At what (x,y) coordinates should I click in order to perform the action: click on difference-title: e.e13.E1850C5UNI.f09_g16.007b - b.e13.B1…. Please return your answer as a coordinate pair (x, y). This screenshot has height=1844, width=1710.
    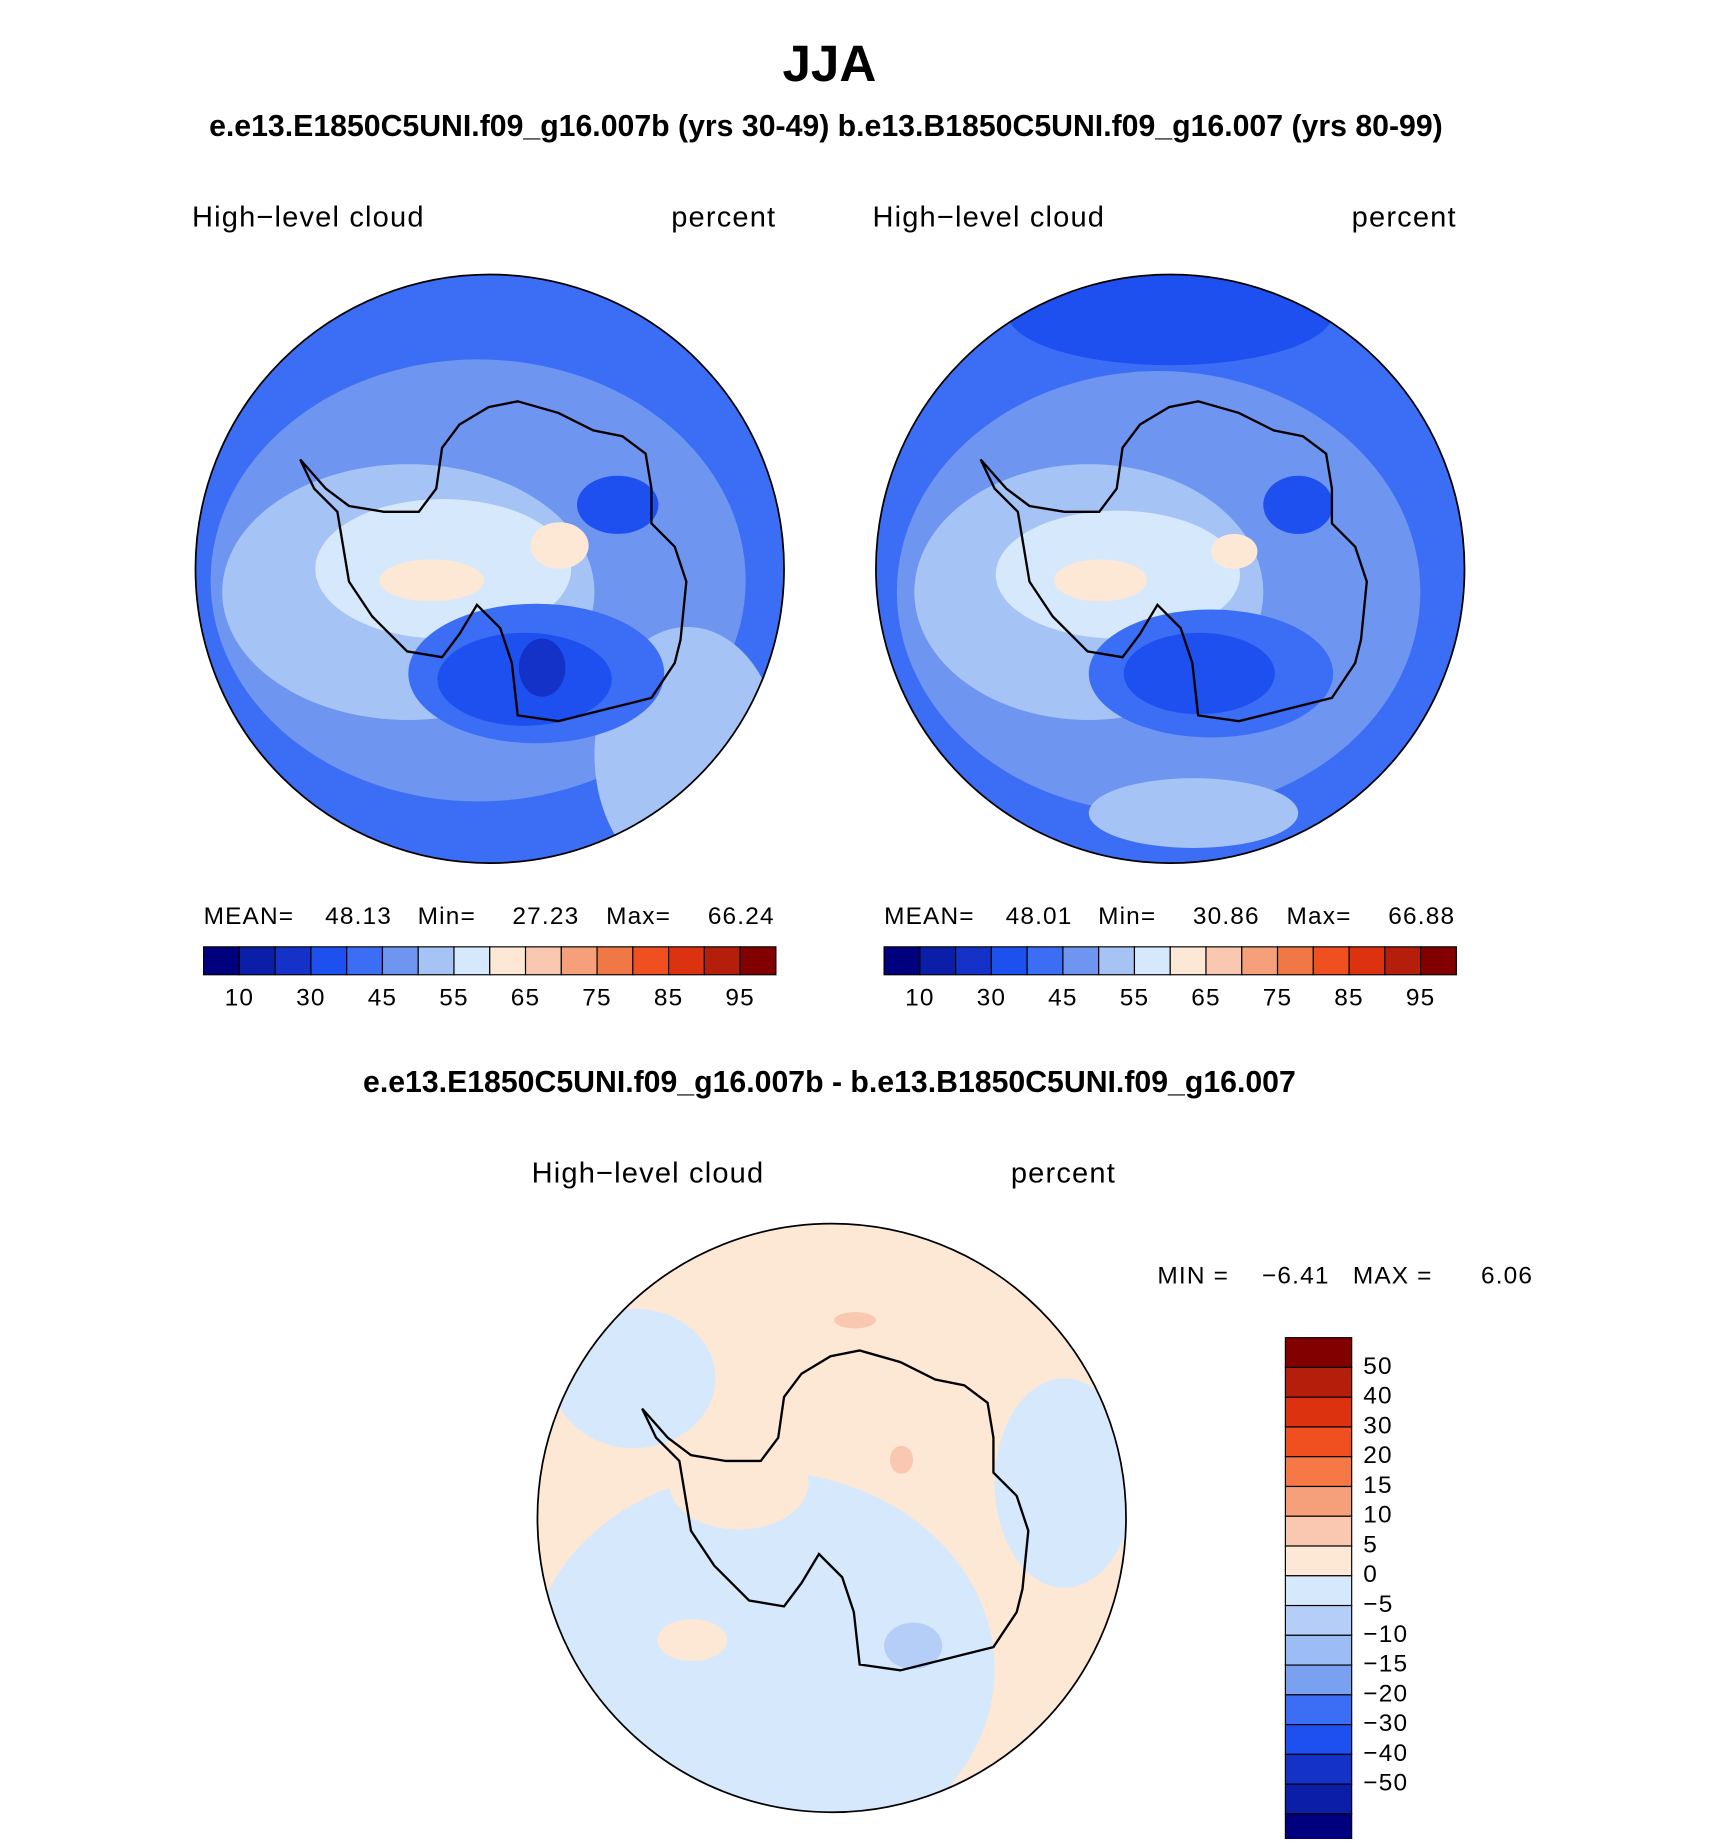
    Looking at the image, I should click on (829, 1082).